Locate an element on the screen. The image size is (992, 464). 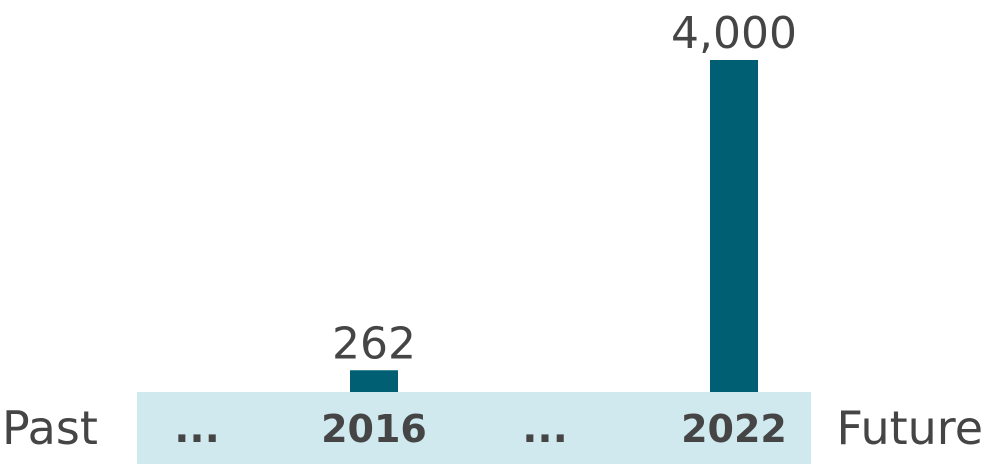
timeline-band is located at coordinates (474, 428).